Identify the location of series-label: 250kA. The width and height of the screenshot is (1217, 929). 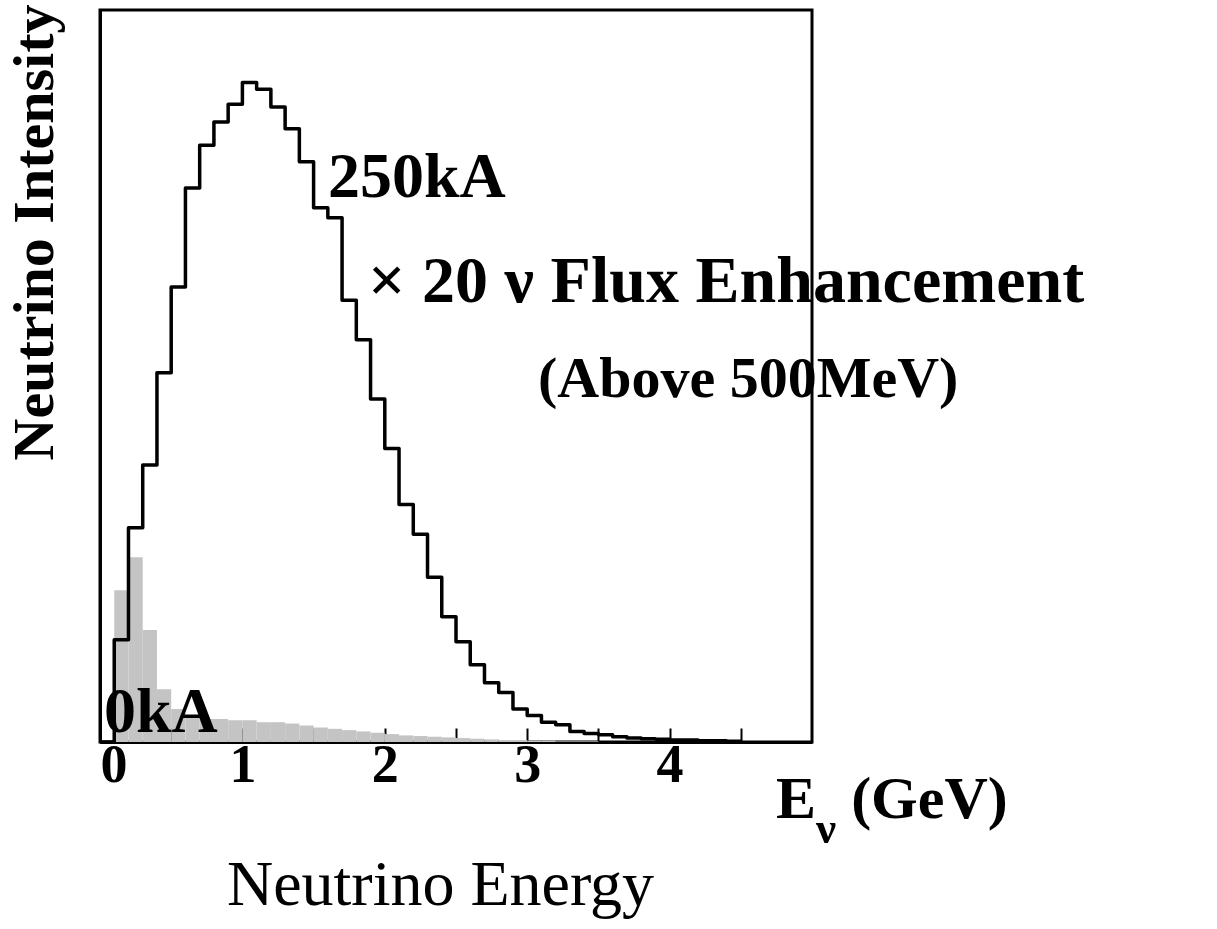
(417, 175).